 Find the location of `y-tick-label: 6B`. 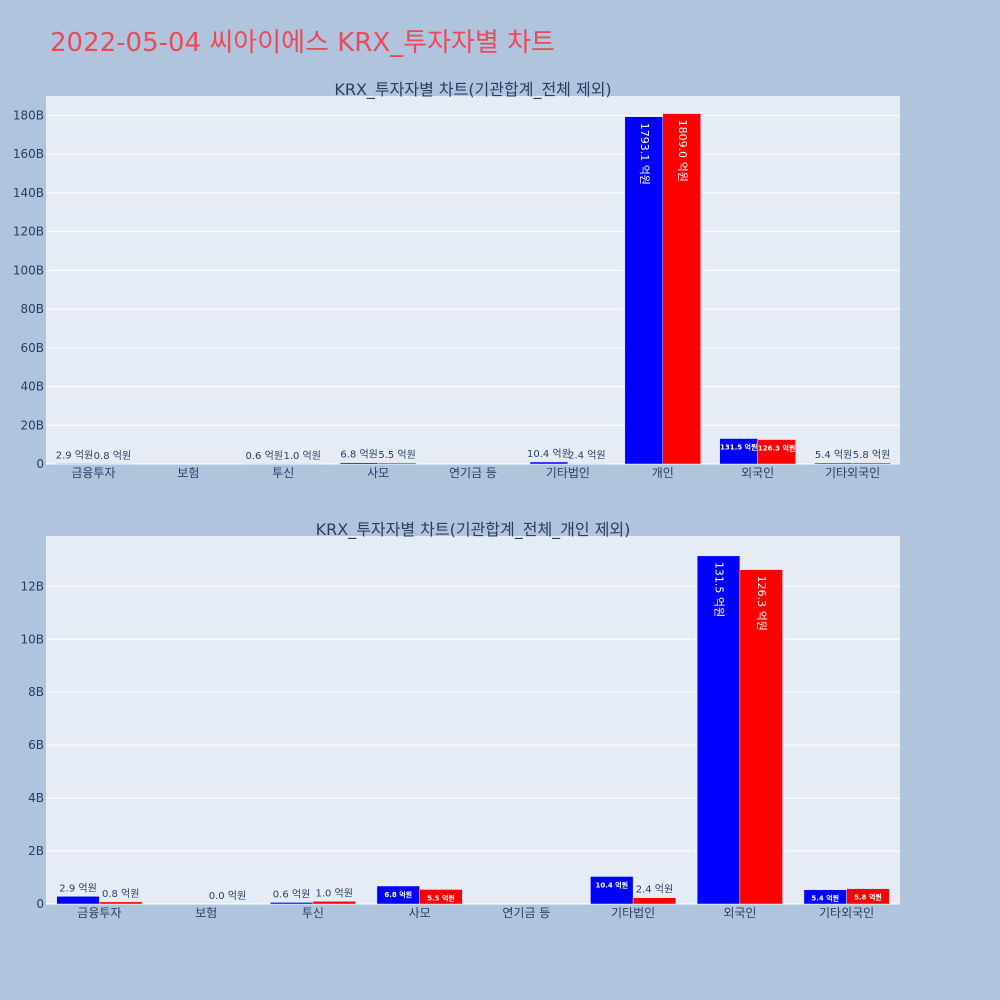

y-tick-label: 6B is located at coordinates (36, 745).